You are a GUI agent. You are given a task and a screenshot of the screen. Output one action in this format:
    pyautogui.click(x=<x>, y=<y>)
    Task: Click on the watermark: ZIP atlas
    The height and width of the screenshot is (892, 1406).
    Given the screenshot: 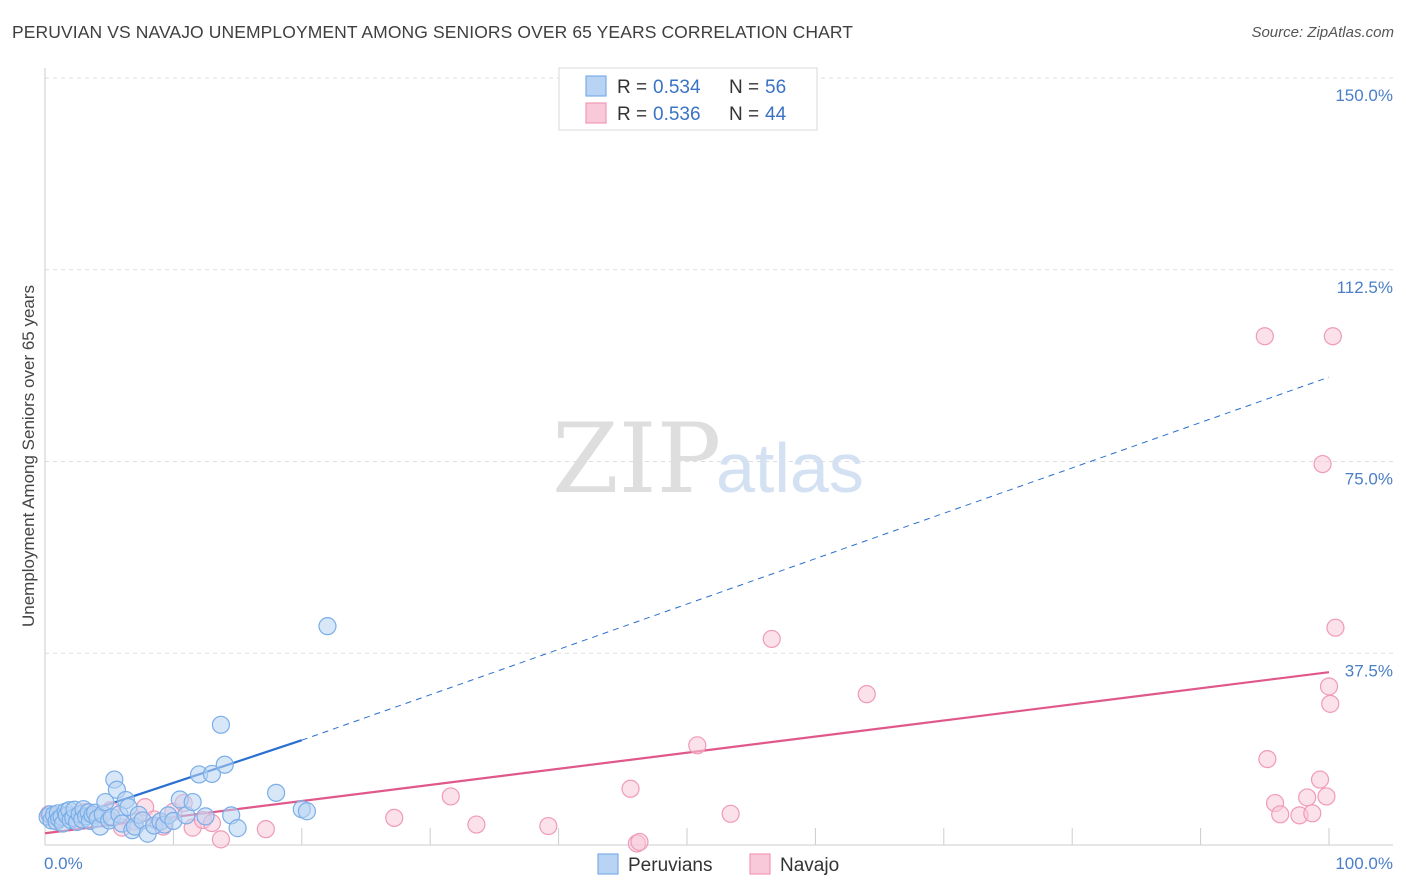 What is the action you would take?
    pyautogui.click(x=708, y=459)
    